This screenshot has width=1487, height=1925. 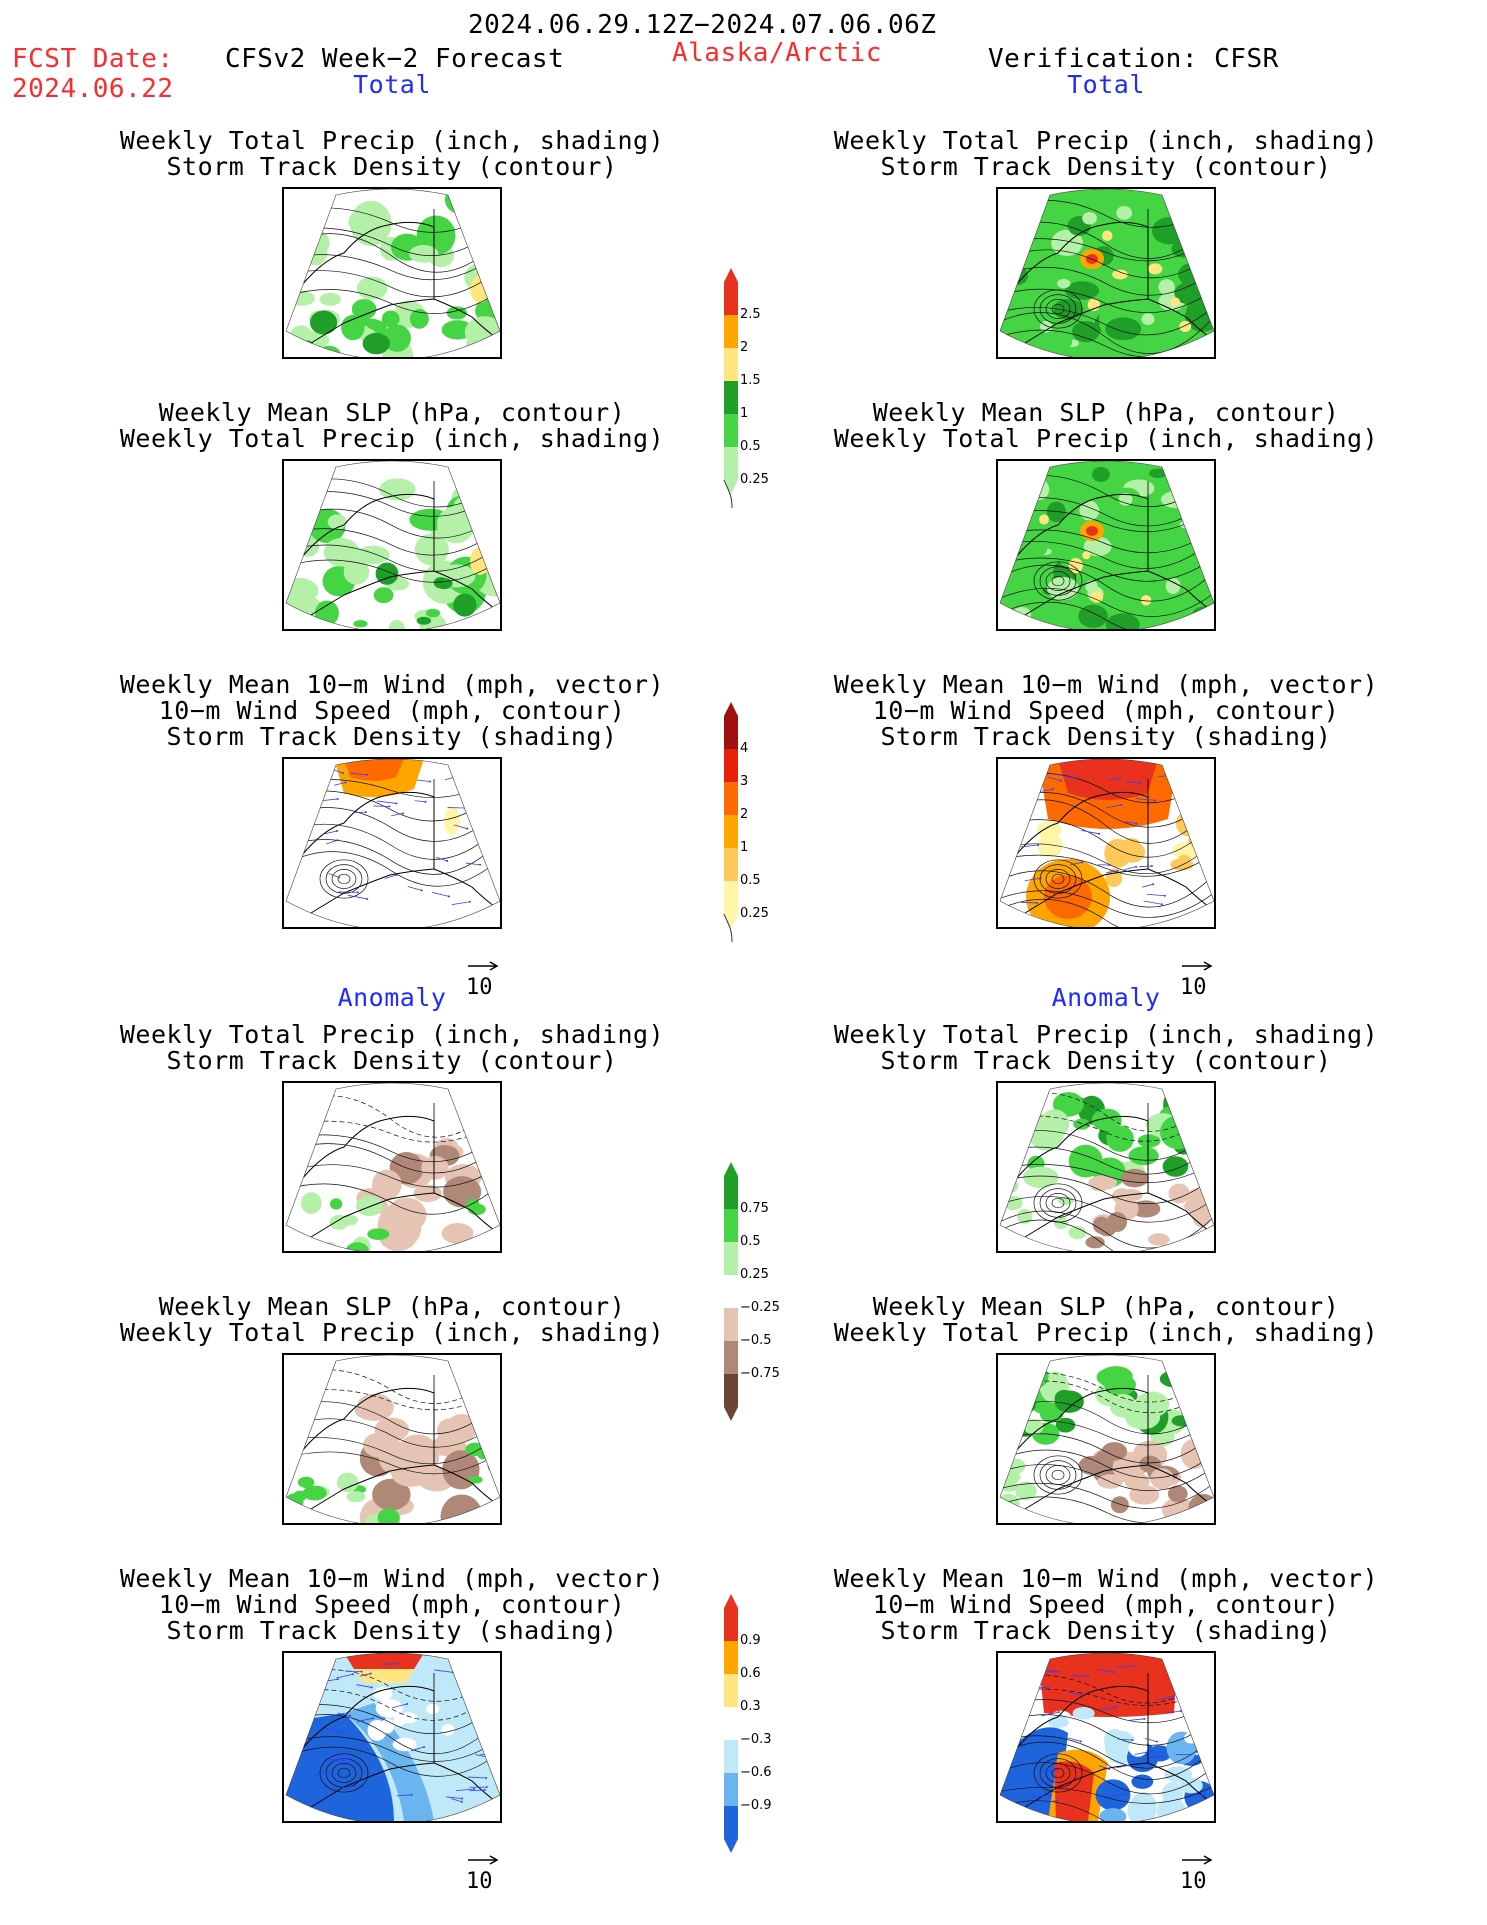 What do you see at coordinates (748, 1739) in the screenshot?
I see `colorbar-storm-anom: 0.9 0.6 0.3 −0.3 −0.6 −0.9` at bounding box center [748, 1739].